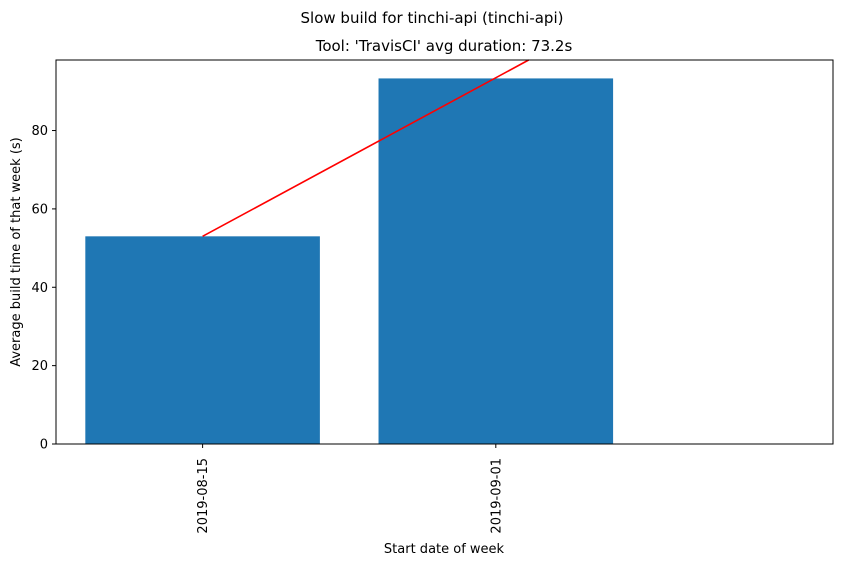  What do you see at coordinates (39, 209) in the screenshot?
I see `y-tick-label: 60` at bounding box center [39, 209].